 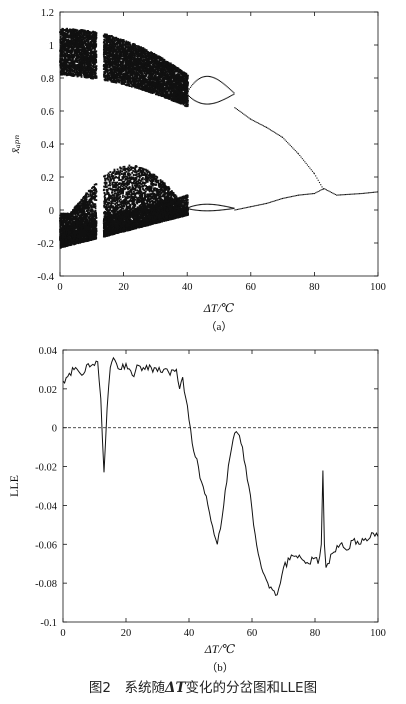 What do you see at coordinates (51, 46) in the screenshot?
I see `y-tick-label: 1` at bounding box center [51, 46].